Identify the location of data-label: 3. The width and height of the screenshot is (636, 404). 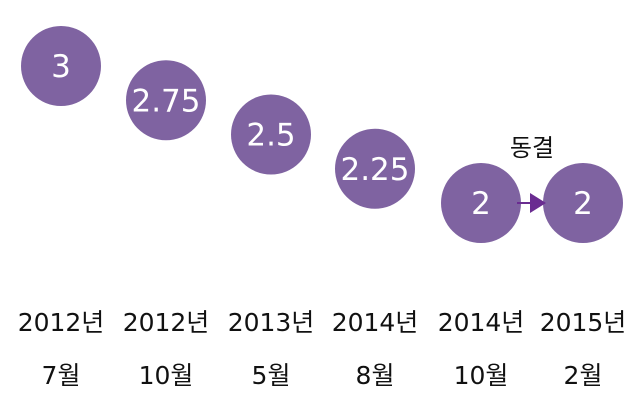
(61, 67).